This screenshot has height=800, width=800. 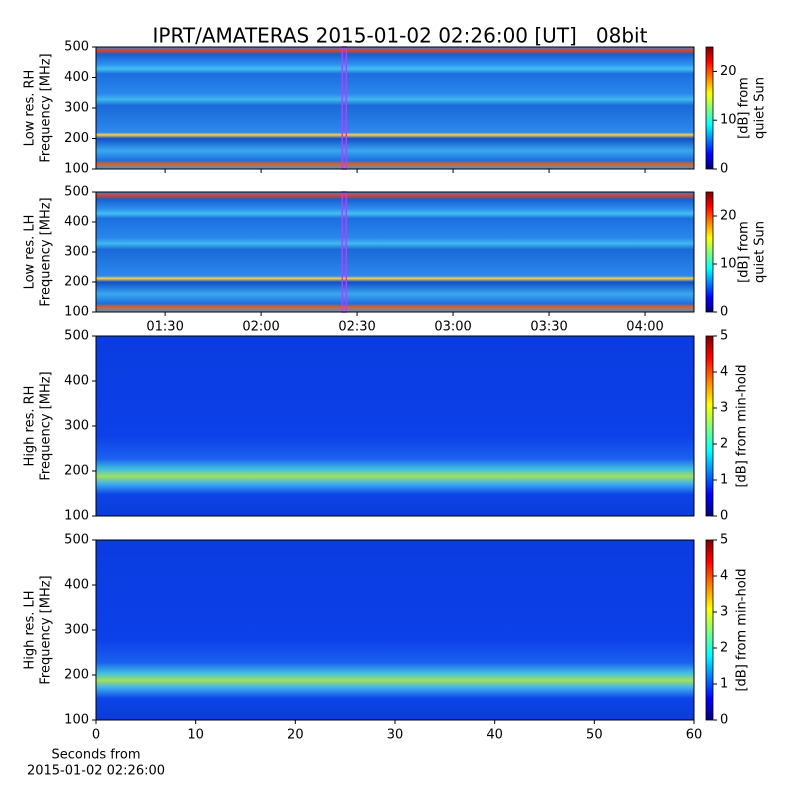 What do you see at coordinates (395, 735) in the screenshot?
I see `x-tick-label: 30` at bounding box center [395, 735].